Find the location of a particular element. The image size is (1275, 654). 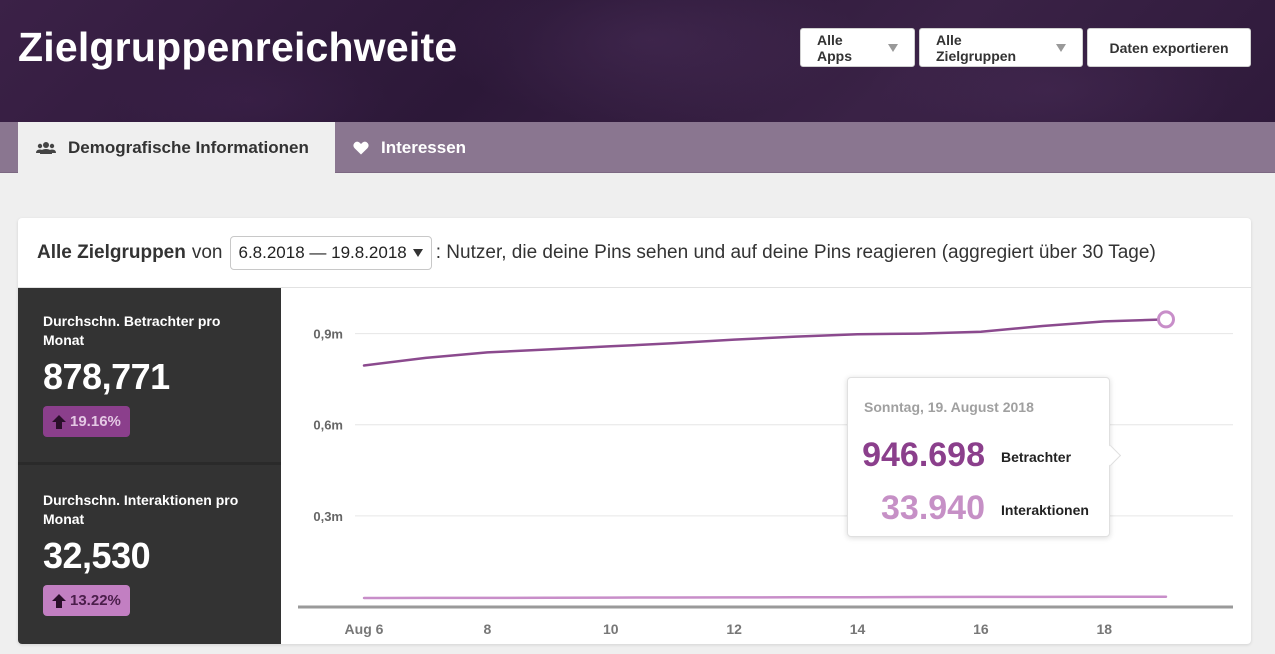

tab-interests-label: Interessen is located at coordinates (424, 147).